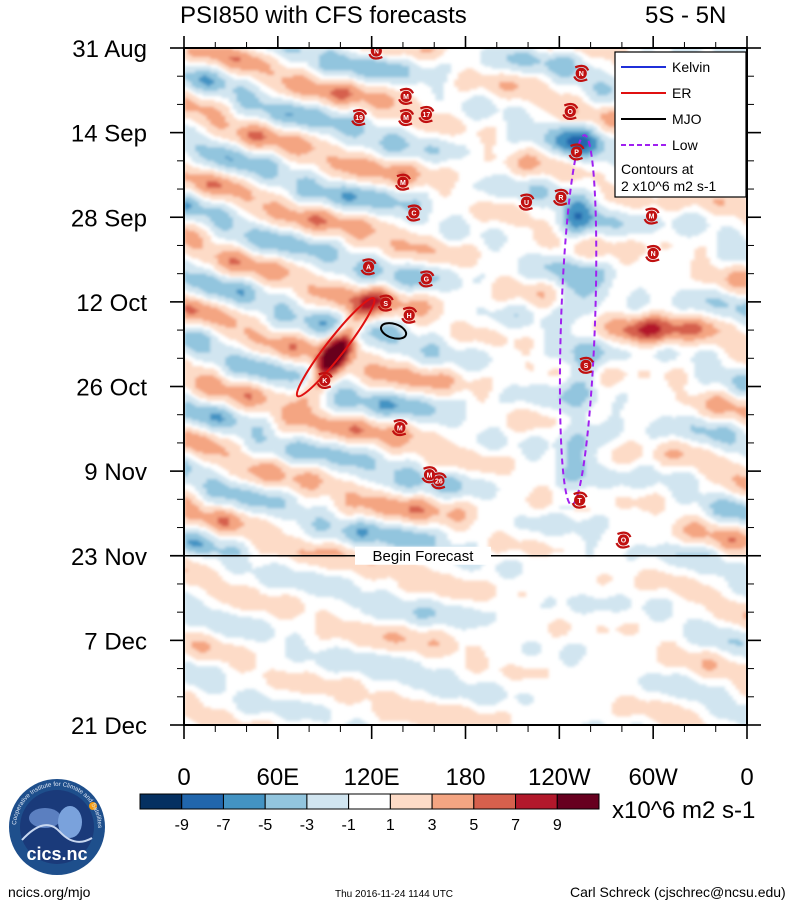  Describe the element at coordinates (678, 892) in the screenshot. I see `footer-author: Carl Schreck (cjschrec@ncsu.edu)` at that location.